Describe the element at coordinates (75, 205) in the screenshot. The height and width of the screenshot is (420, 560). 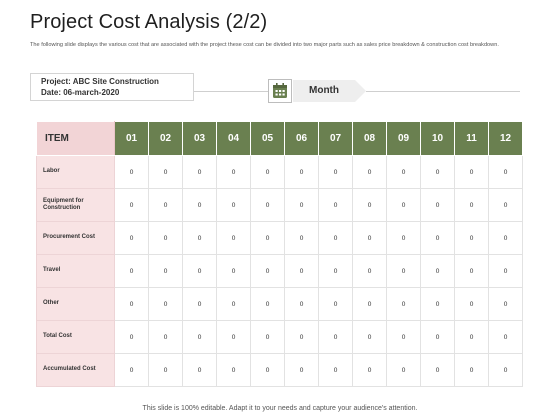
I see `row-label: Equipment for Construction` at that location.